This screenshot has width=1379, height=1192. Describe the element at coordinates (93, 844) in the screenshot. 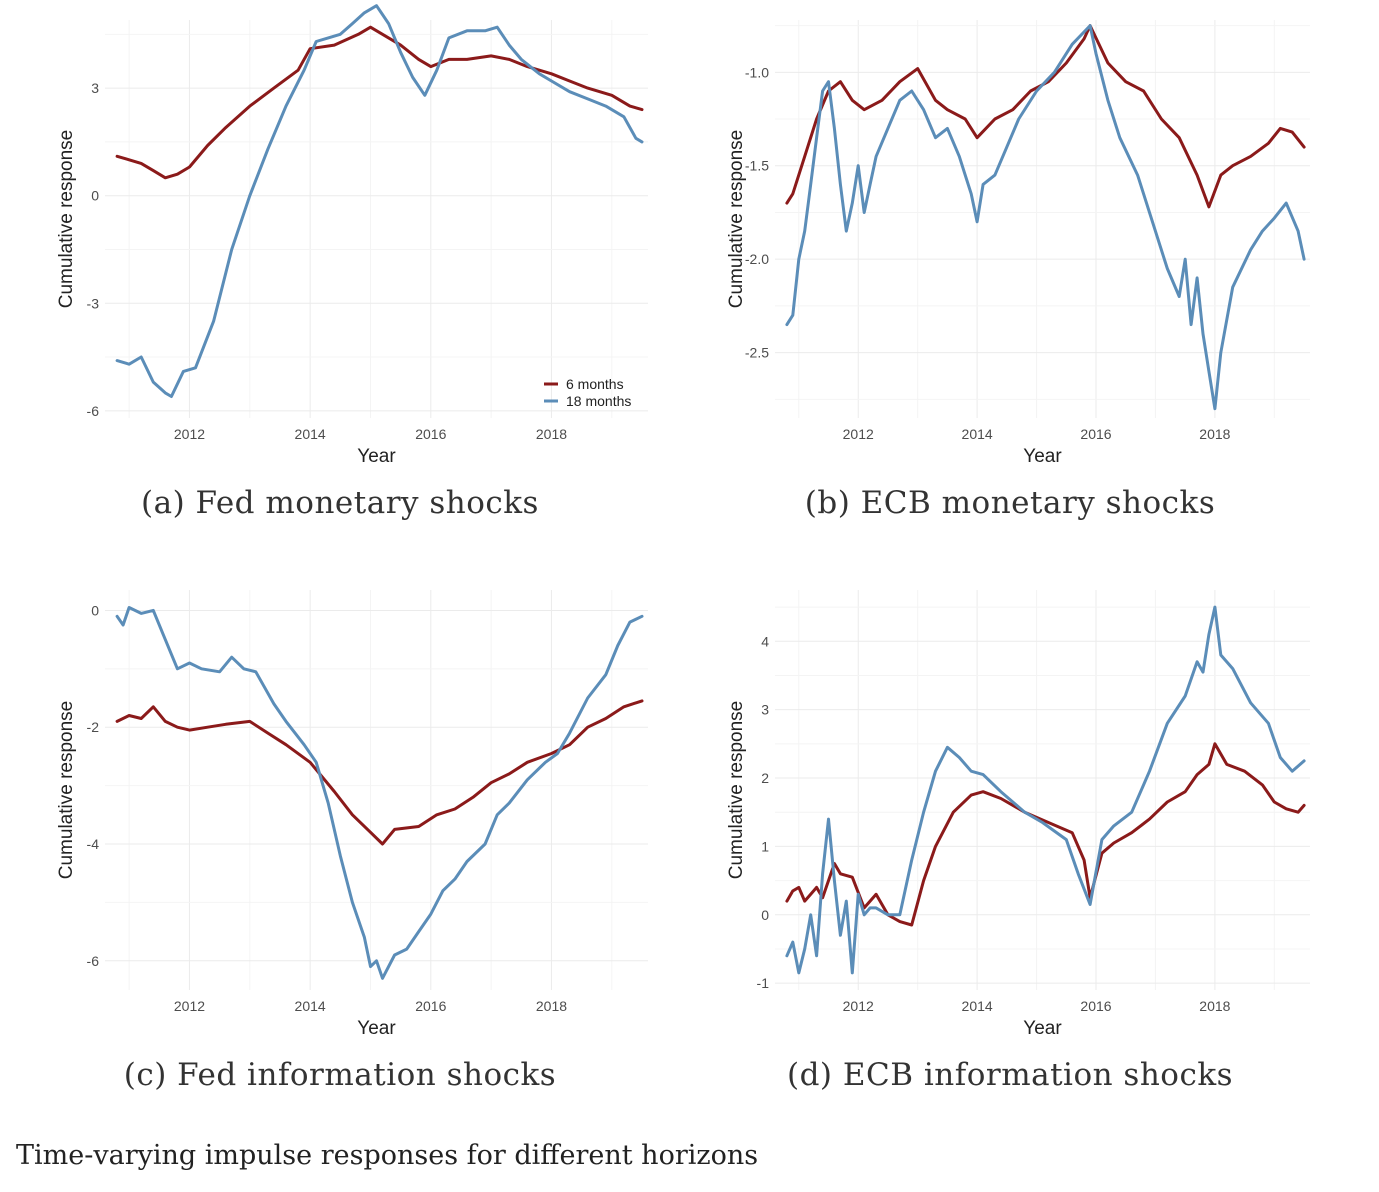

I see `y-tick-label: -4` at that location.